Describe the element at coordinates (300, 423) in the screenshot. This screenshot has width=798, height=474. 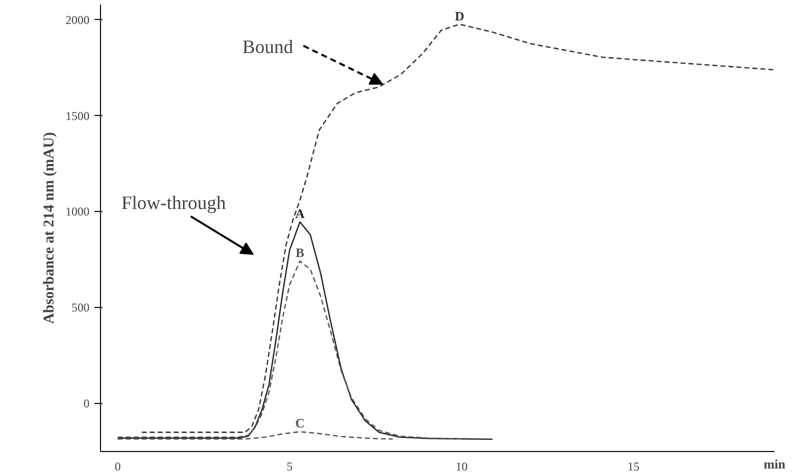
I see `series-label: C` at that location.